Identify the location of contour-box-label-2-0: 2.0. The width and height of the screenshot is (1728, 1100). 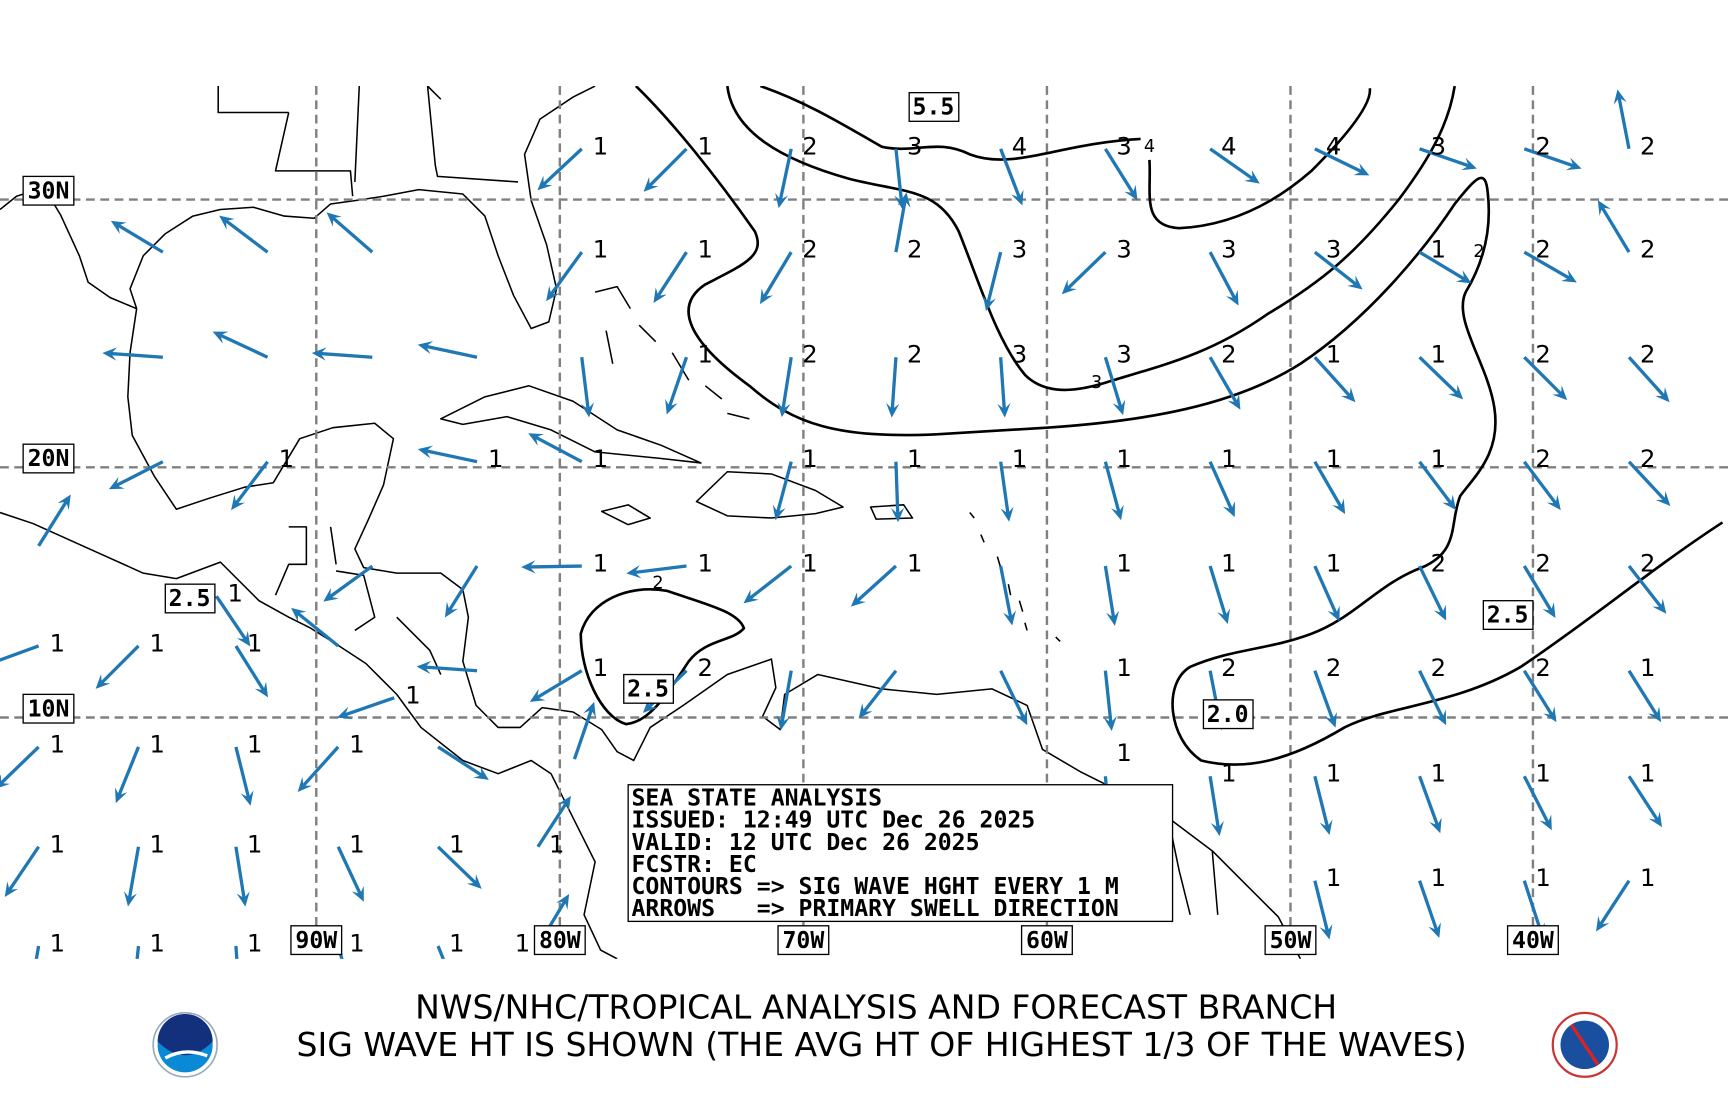
(1228, 714).